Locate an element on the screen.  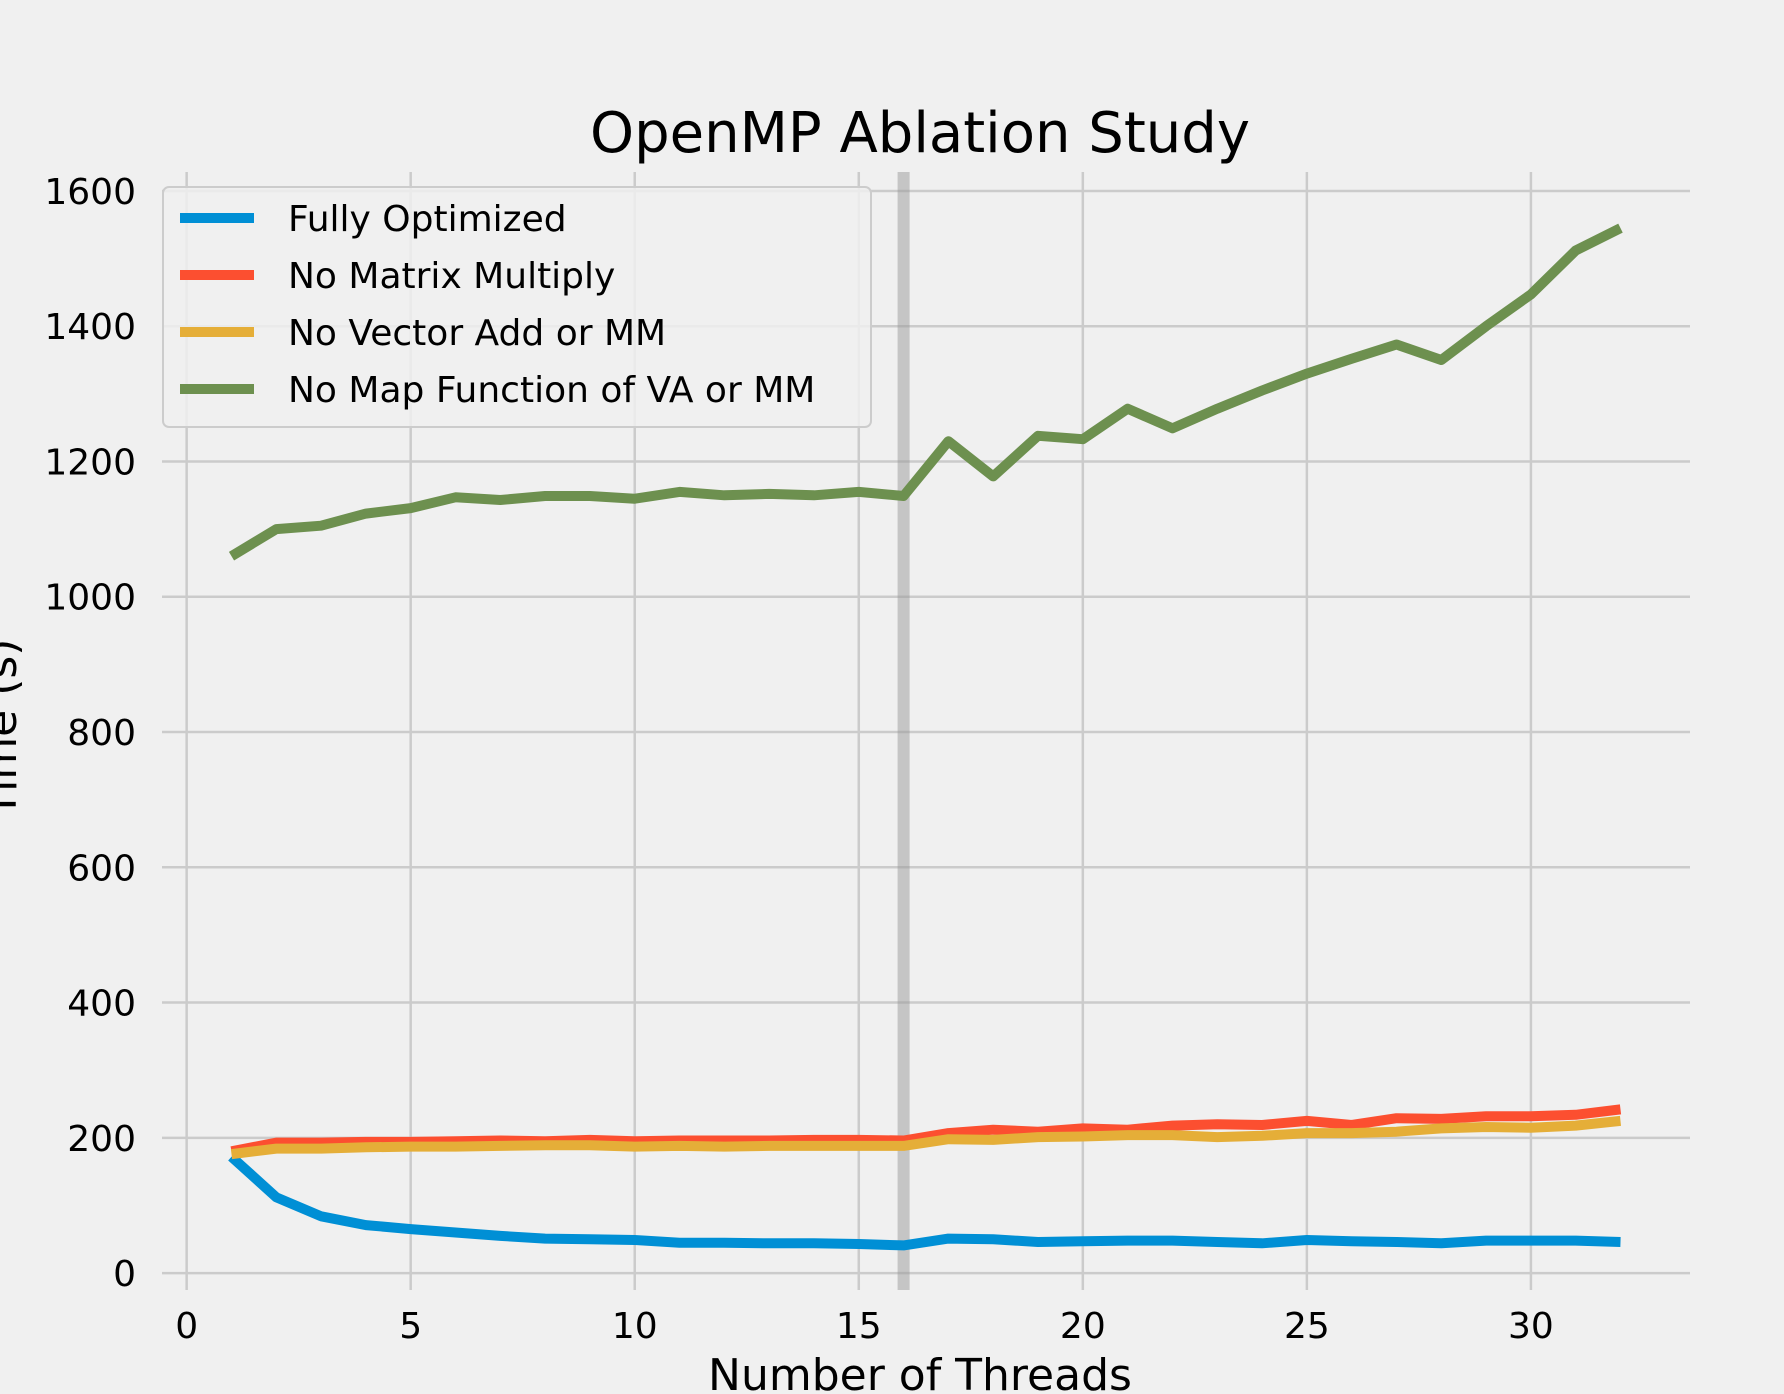
x-tick-label: 0 is located at coordinates (186, 1326).